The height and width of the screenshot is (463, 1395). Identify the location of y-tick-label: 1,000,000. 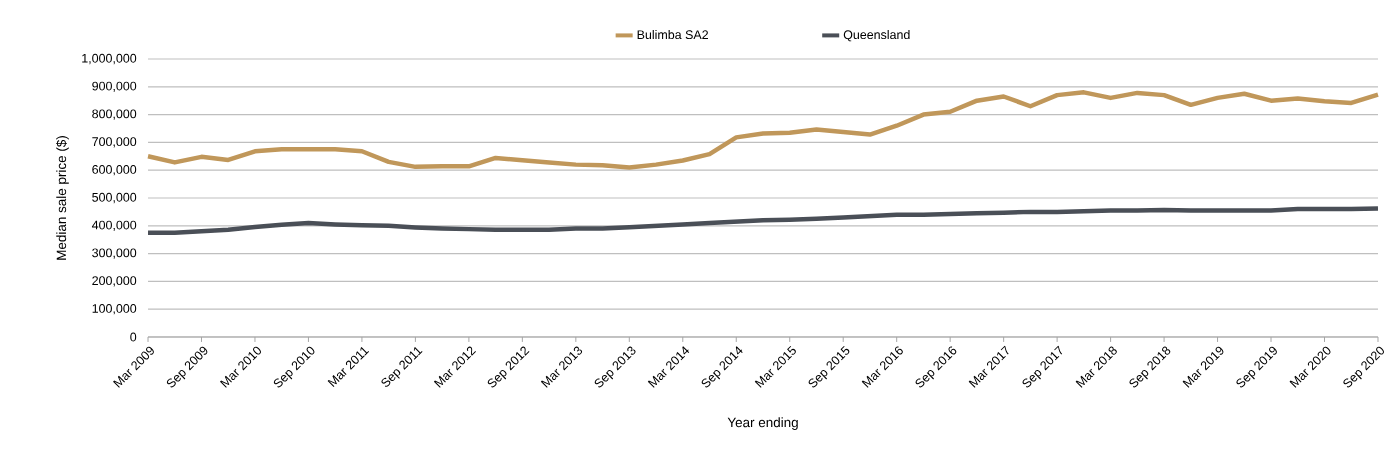
(109, 59).